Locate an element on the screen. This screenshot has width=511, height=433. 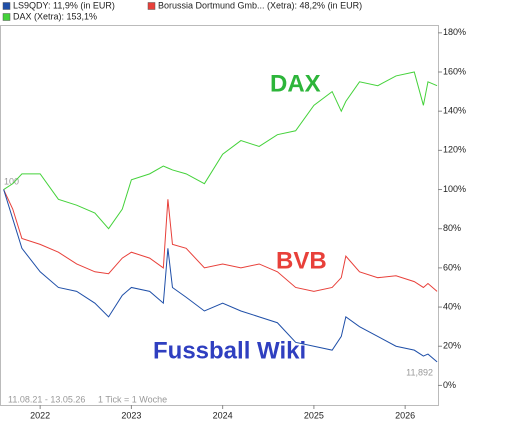
bvb-label: BVB is located at coordinates (301, 260).